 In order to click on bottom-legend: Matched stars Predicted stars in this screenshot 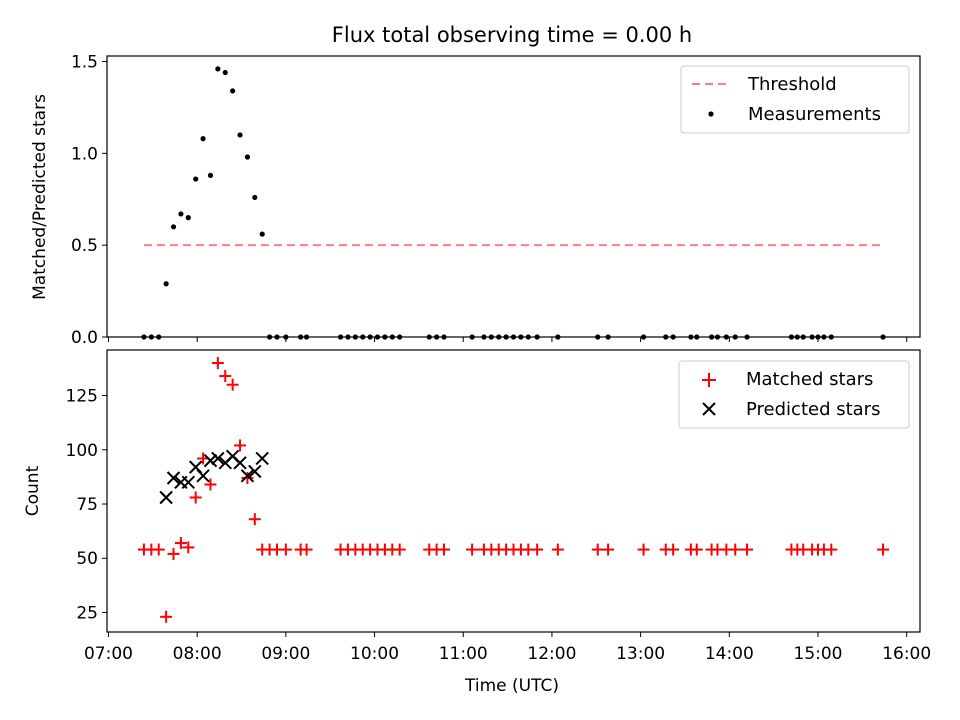, I will do `click(794, 394)`.